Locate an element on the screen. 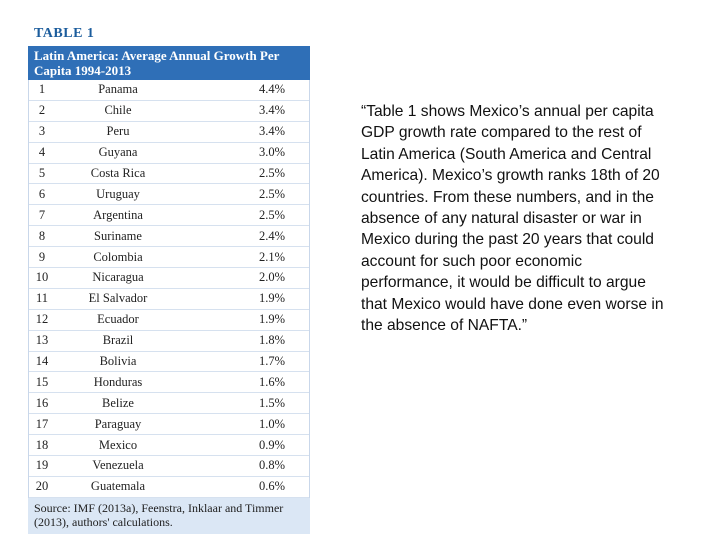 This screenshot has width=720, height=540. rank-cell: 11 is located at coordinates (42, 298).